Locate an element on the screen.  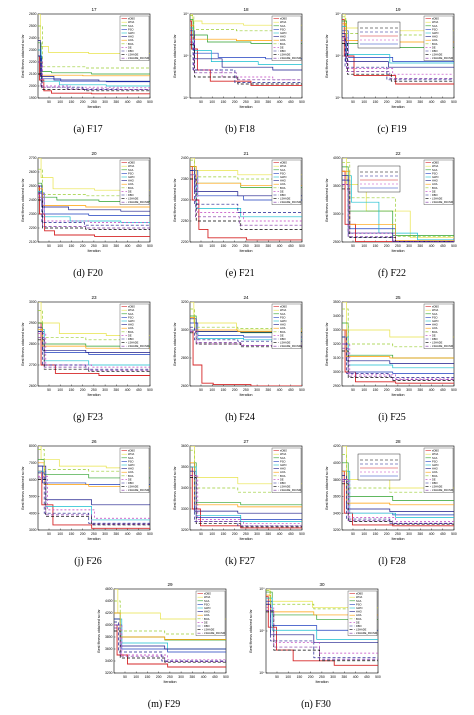
legend-label: eDBO is located at coordinates (283, 451).